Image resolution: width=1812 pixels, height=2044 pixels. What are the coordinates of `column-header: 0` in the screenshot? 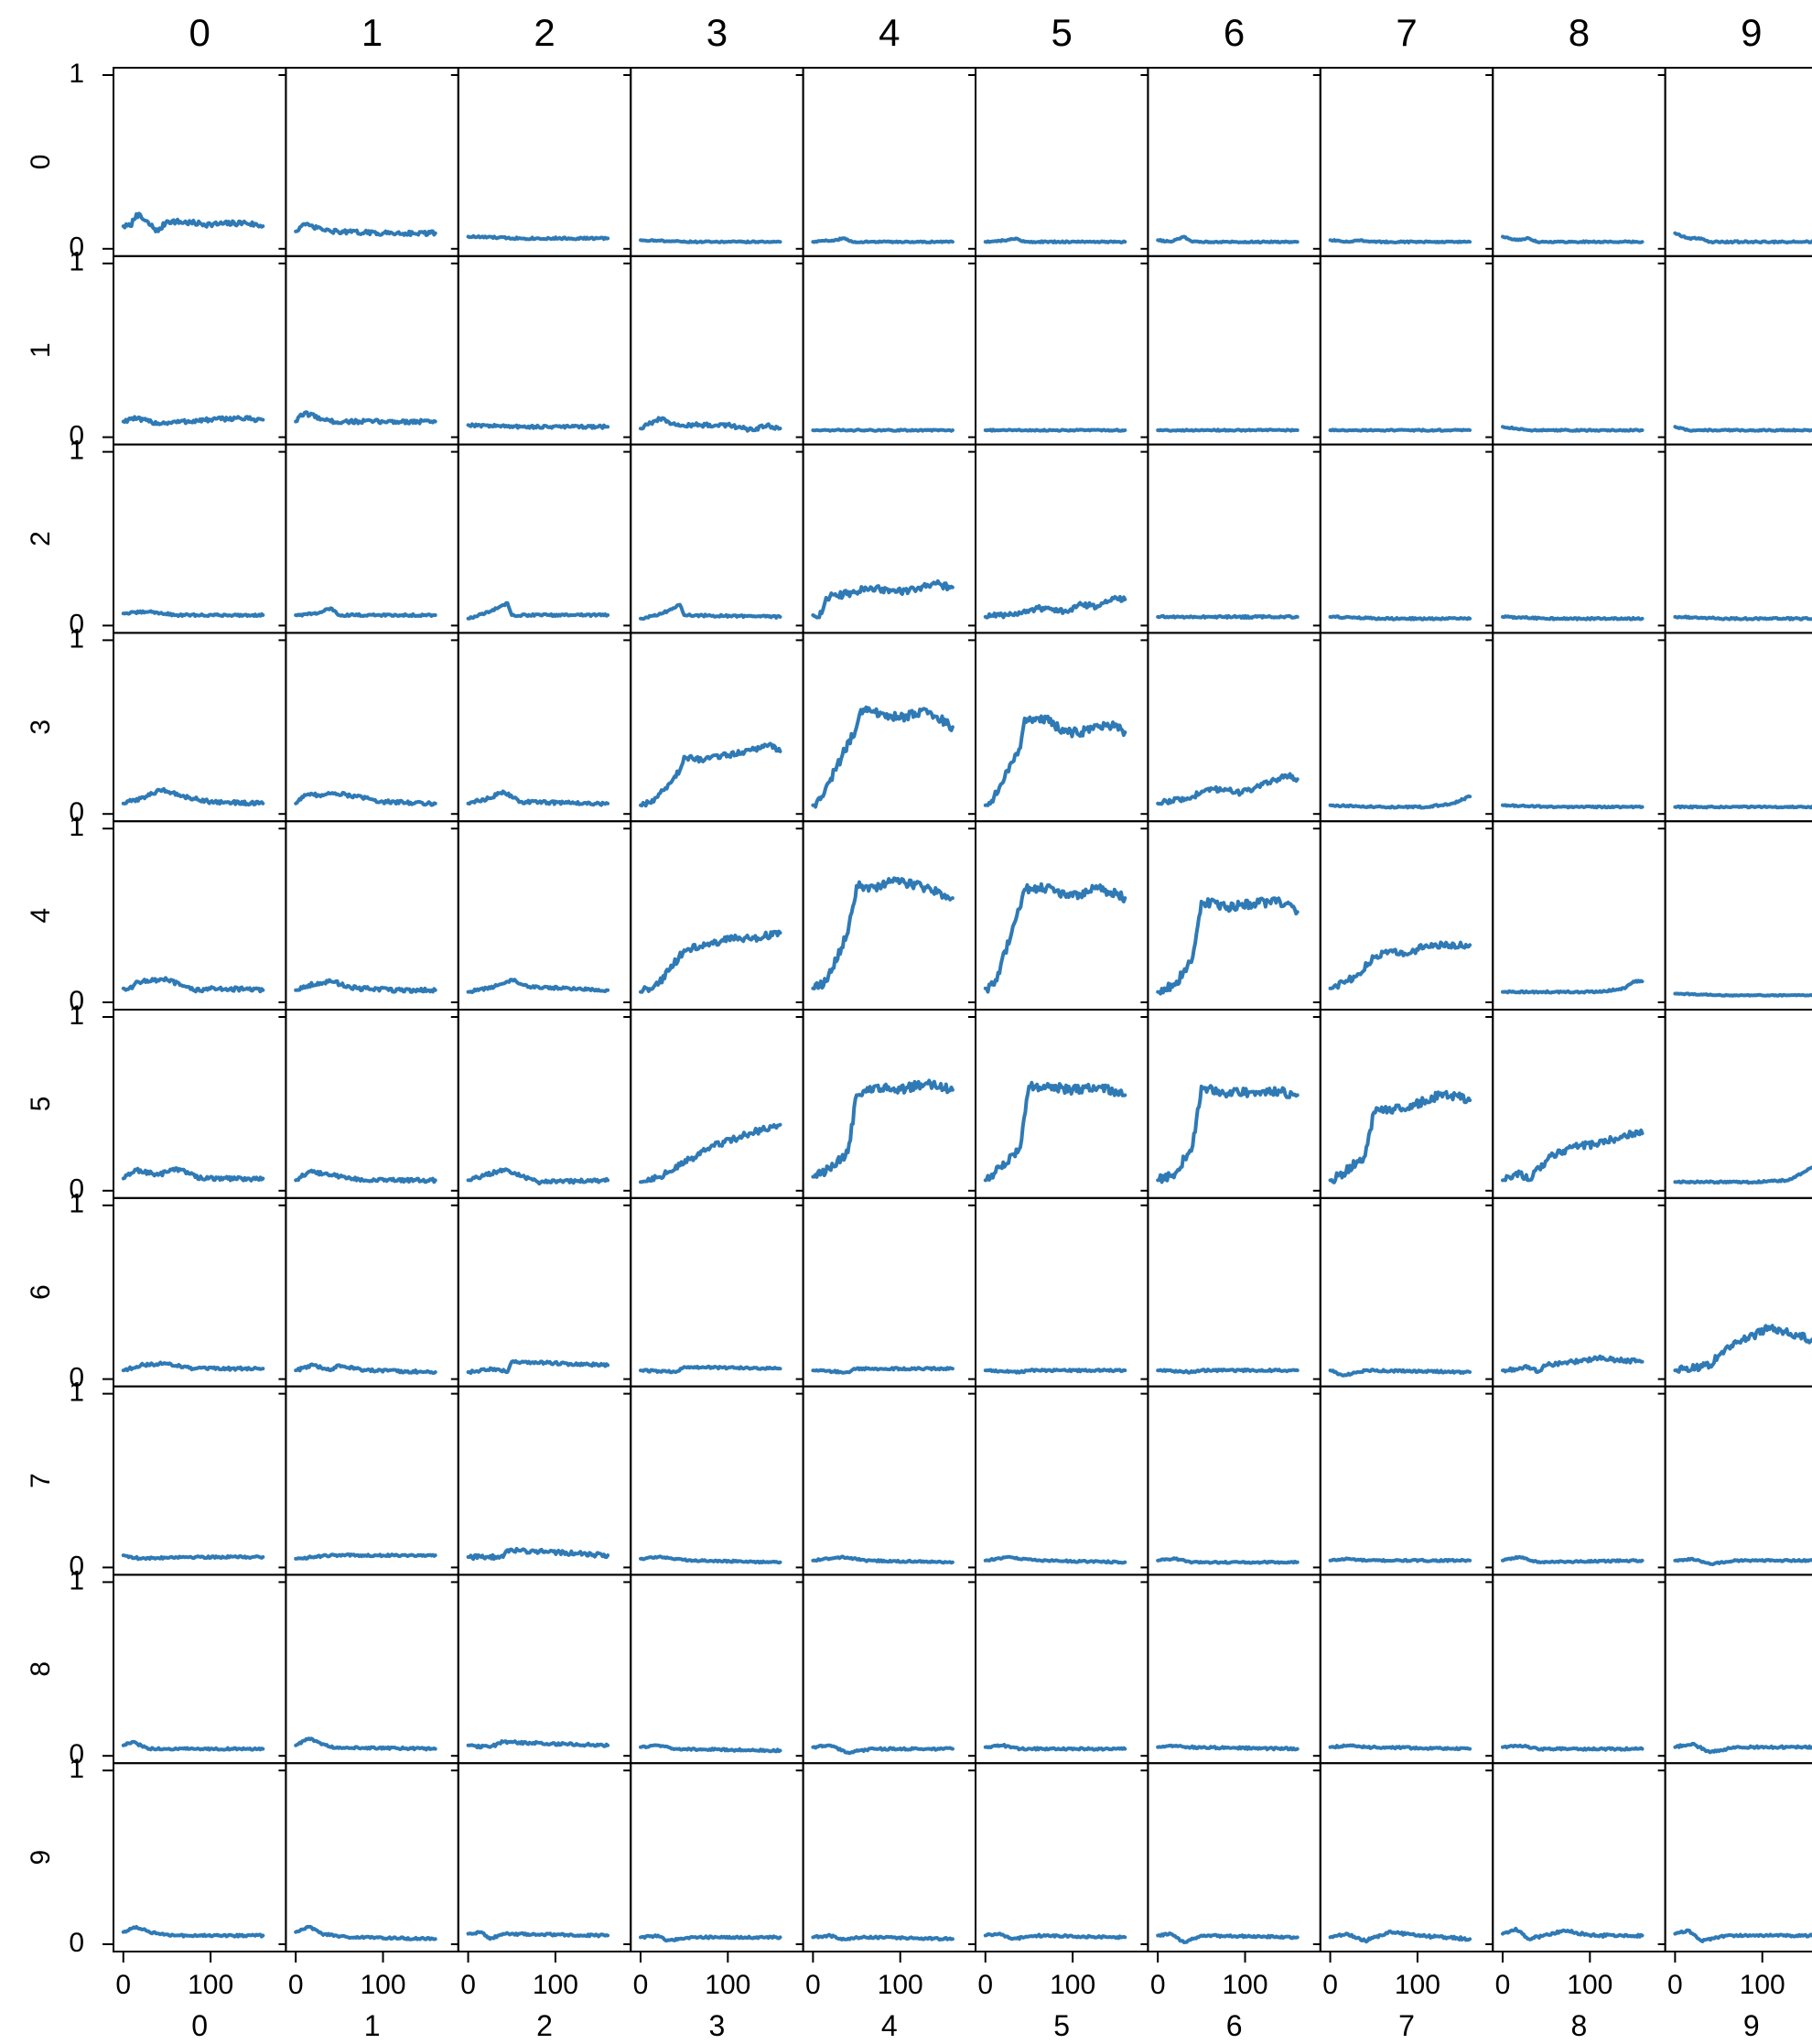 It's located at (200, 32).